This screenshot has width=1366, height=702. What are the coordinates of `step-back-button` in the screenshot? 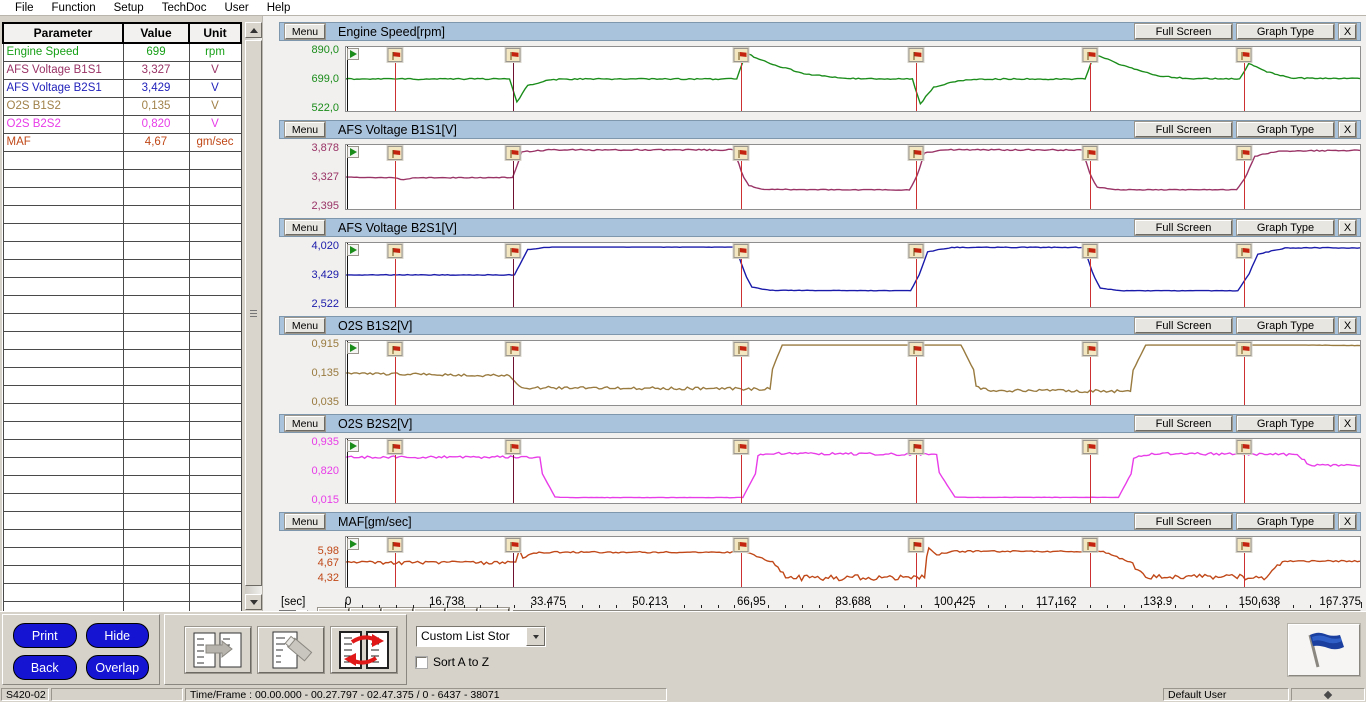 It's located at (429, 609).